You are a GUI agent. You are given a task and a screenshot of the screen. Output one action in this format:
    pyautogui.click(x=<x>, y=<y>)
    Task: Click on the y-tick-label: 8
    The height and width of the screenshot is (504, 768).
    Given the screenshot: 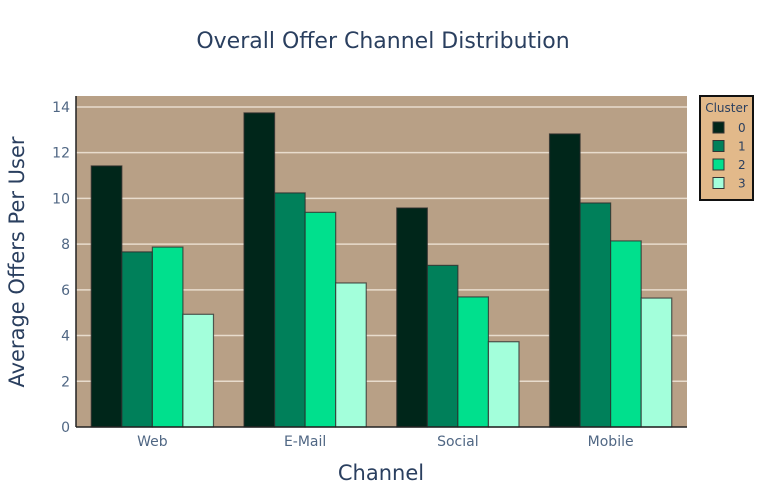 What is the action you would take?
    pyautogui.click(x=65, y=245)
    